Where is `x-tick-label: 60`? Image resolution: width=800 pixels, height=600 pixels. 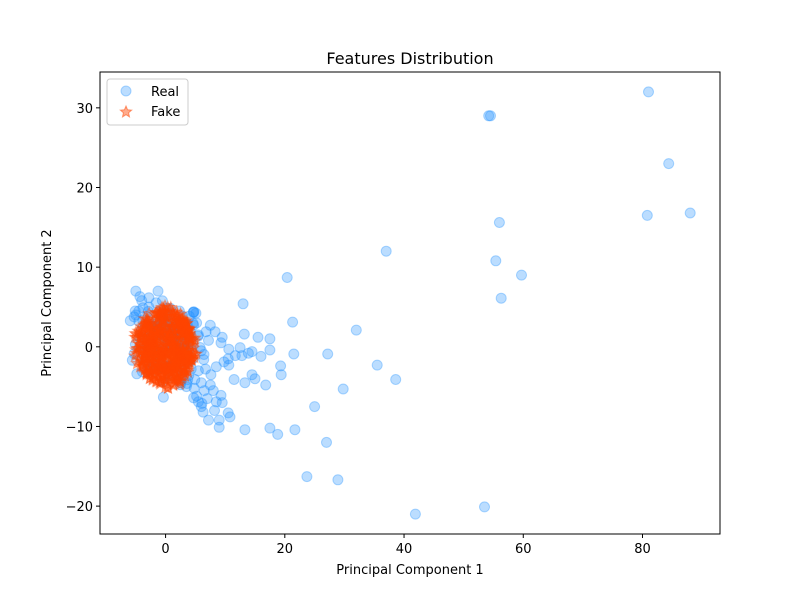
x-tick-label: 60 is located at coordinates (523, 549).